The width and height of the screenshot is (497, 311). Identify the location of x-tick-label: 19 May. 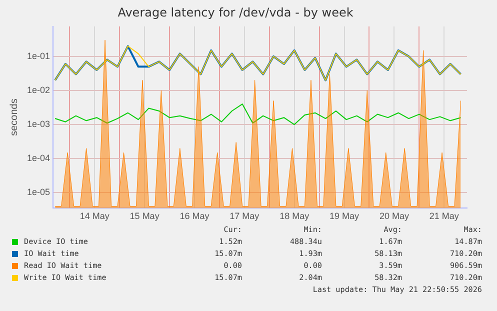
(345, 216).